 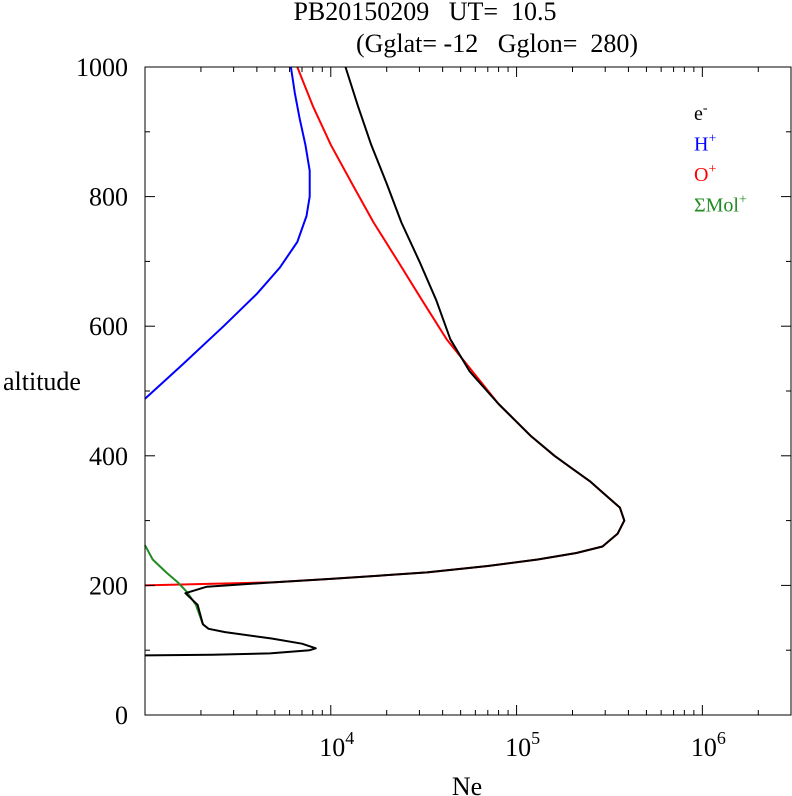 What do you see at coordinates (705, 144) in the screenshot?
I see `legend-entry: H+` at bounding box center [705, 144].